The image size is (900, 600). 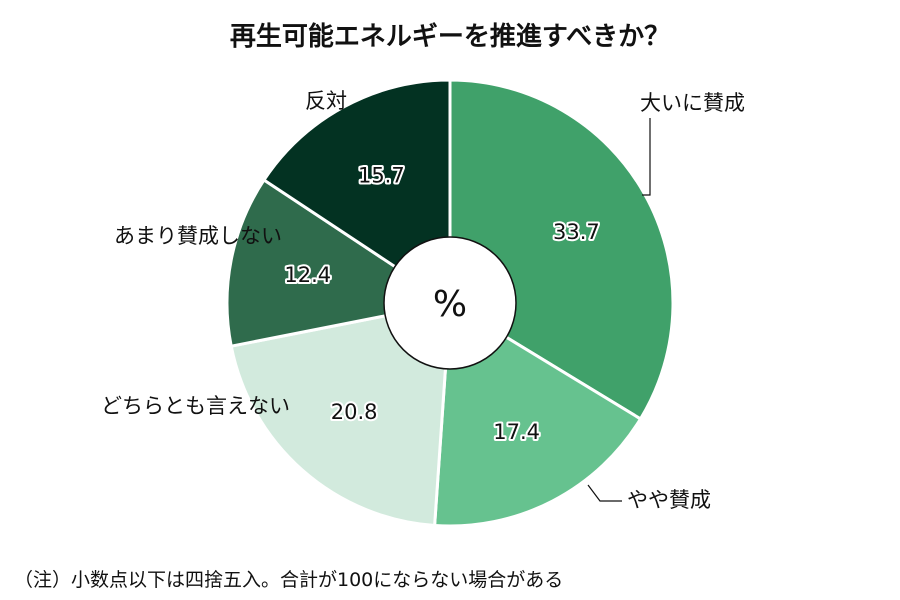 I want to click on donut-hole, so click(x=450, y=303).